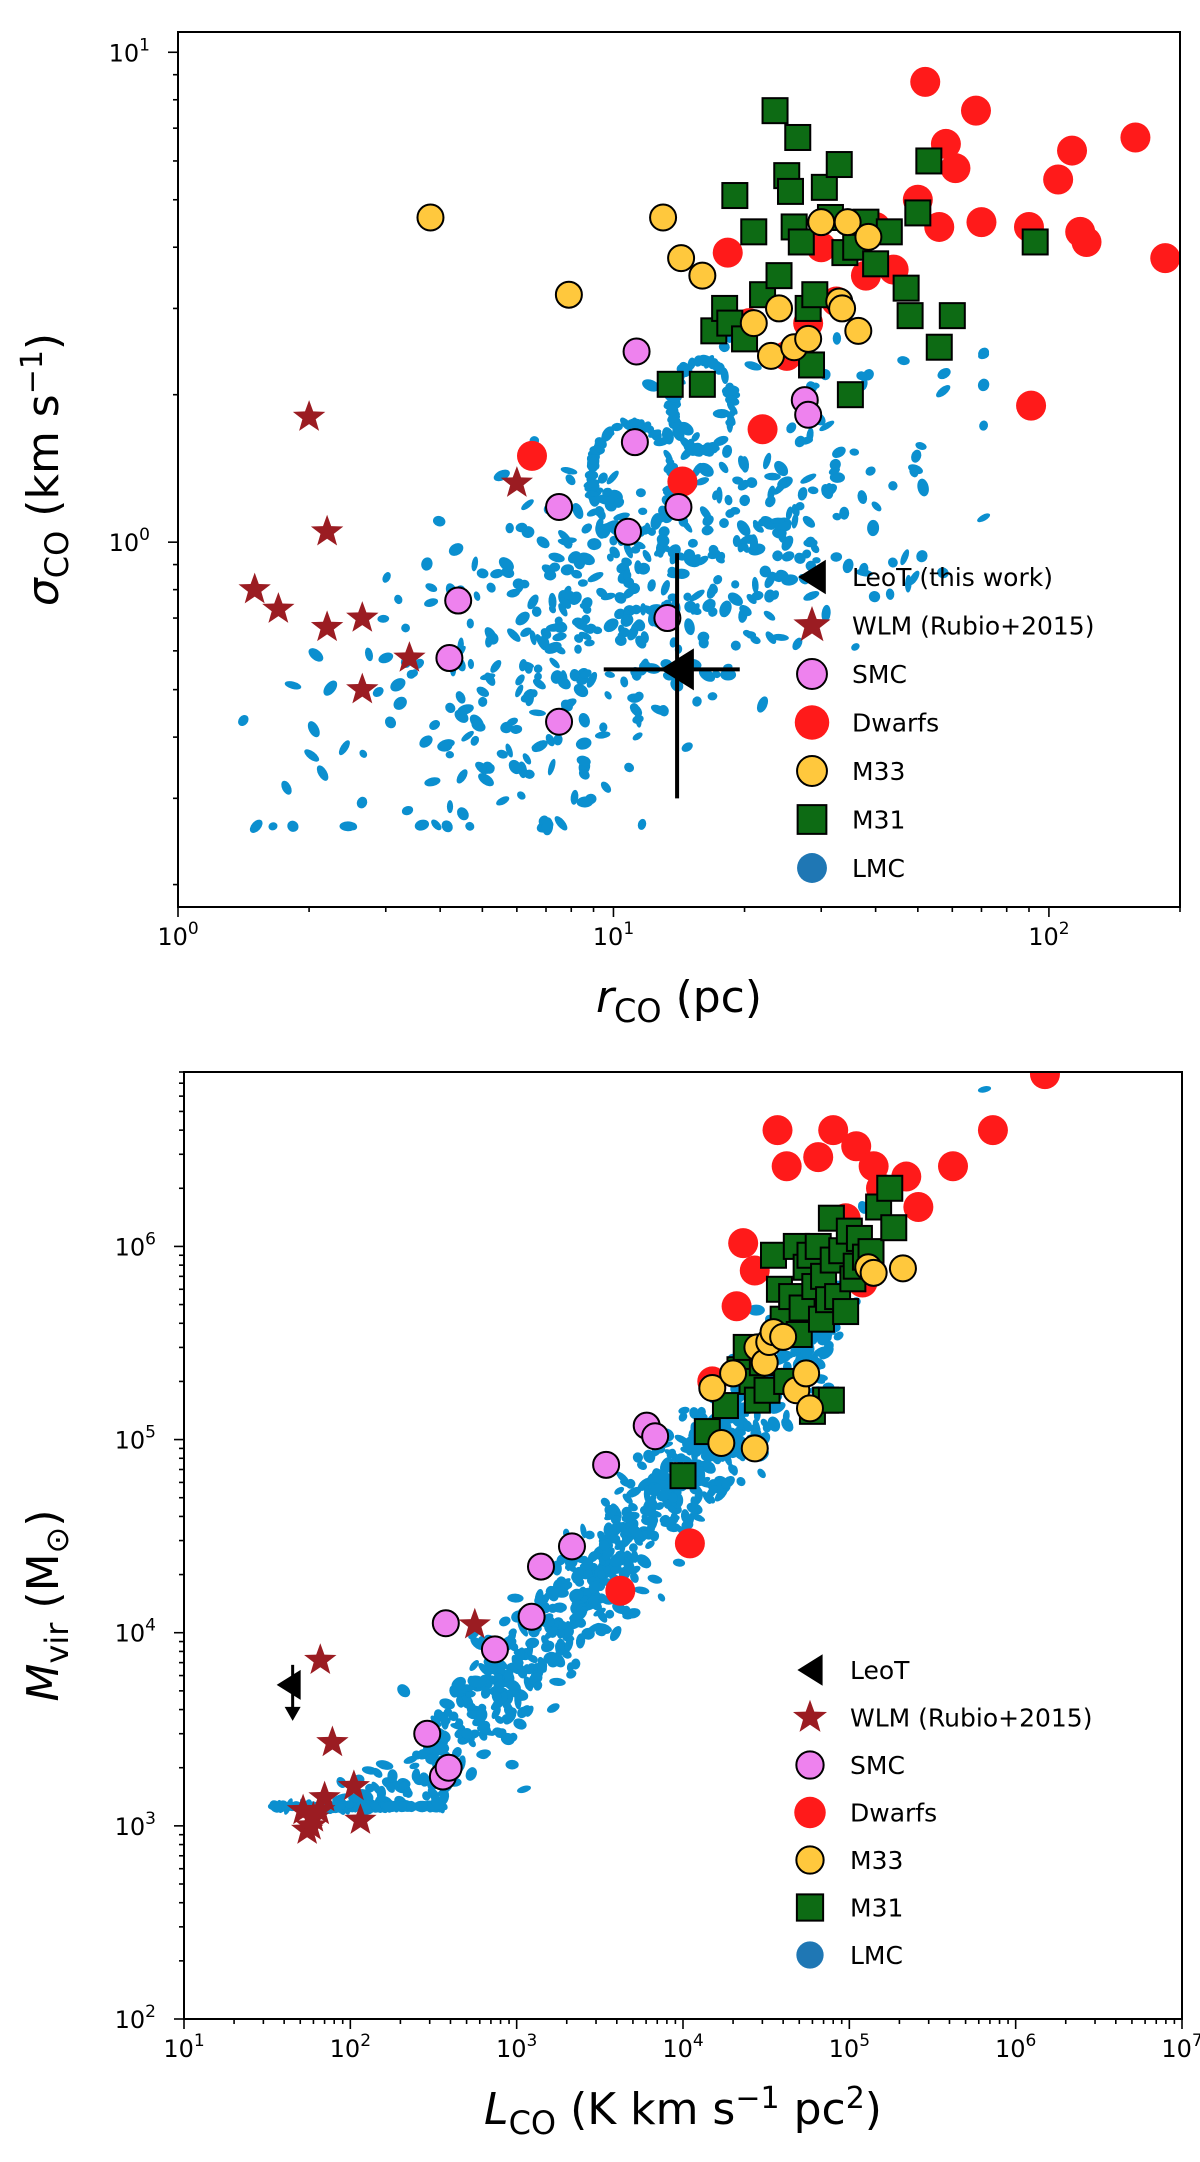 This screenshot has width=1200, height=2162. What do you see at coordinates (150, 2012) in the screenshot?
I see `y-tick-exponent: 2` at bounding box center [150, 2012].